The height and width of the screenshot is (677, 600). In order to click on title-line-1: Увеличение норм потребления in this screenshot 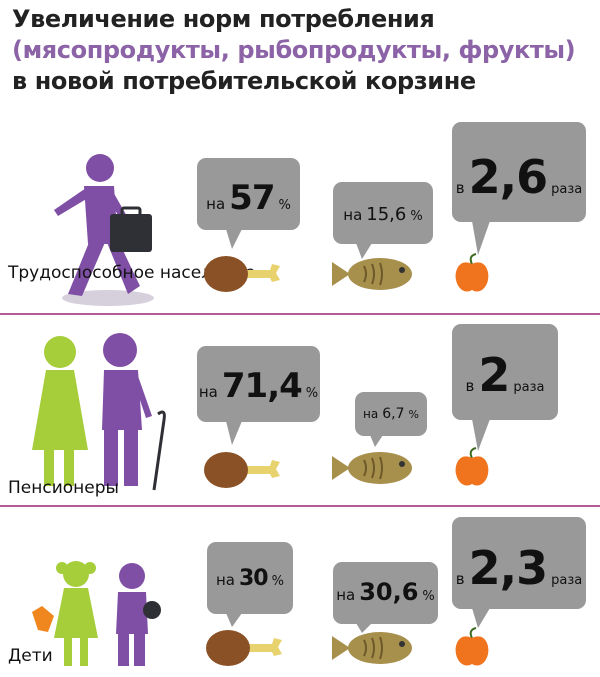, I will do `click(223, 19)`.